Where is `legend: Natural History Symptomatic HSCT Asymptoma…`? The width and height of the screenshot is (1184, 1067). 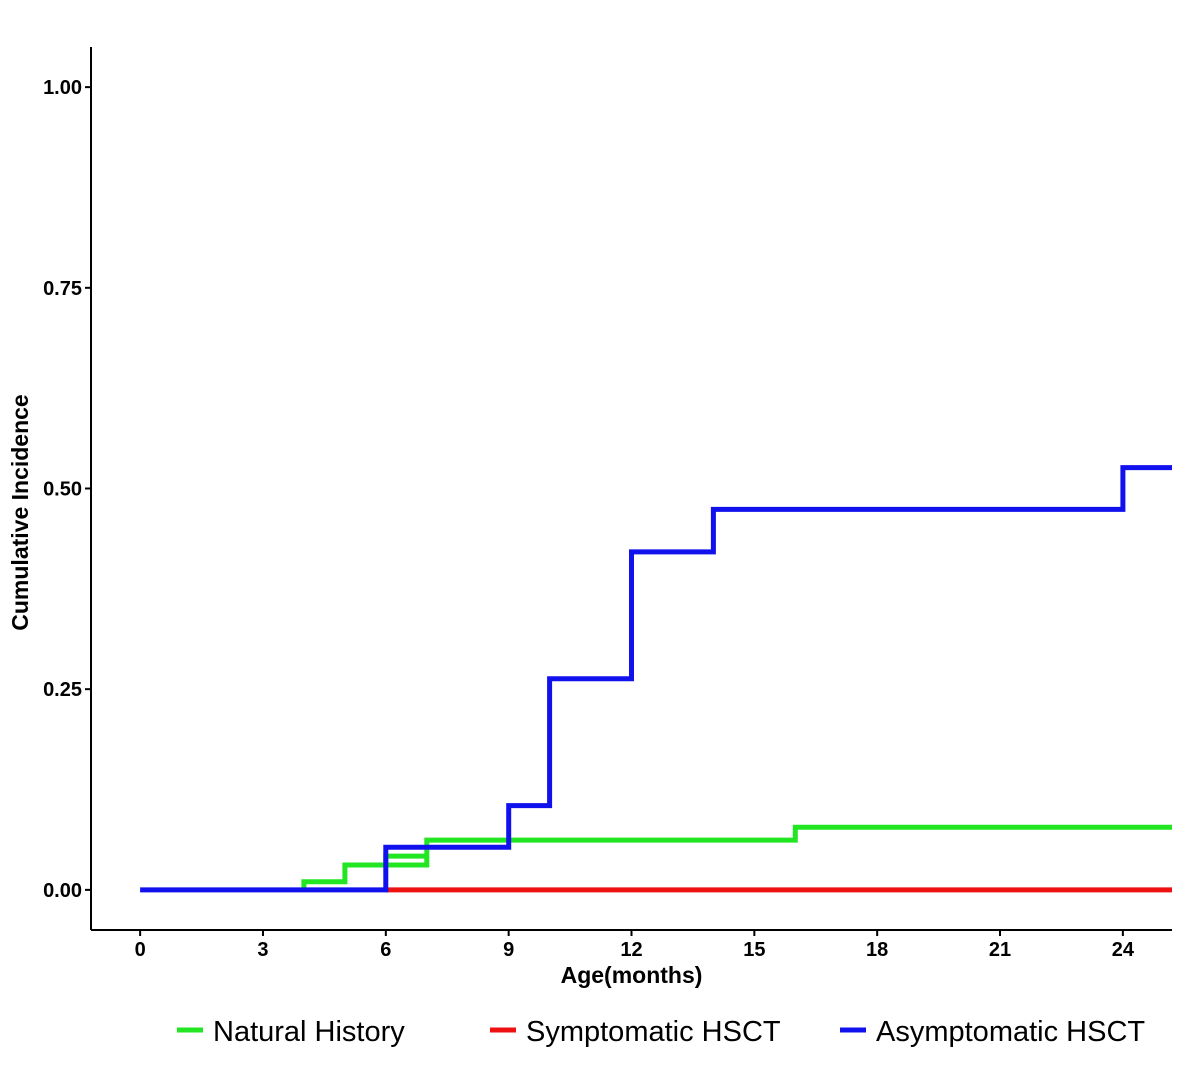 legend: Natural History Symptomatic HSCT Asymptoma… is located at coordinates (661, 1032).